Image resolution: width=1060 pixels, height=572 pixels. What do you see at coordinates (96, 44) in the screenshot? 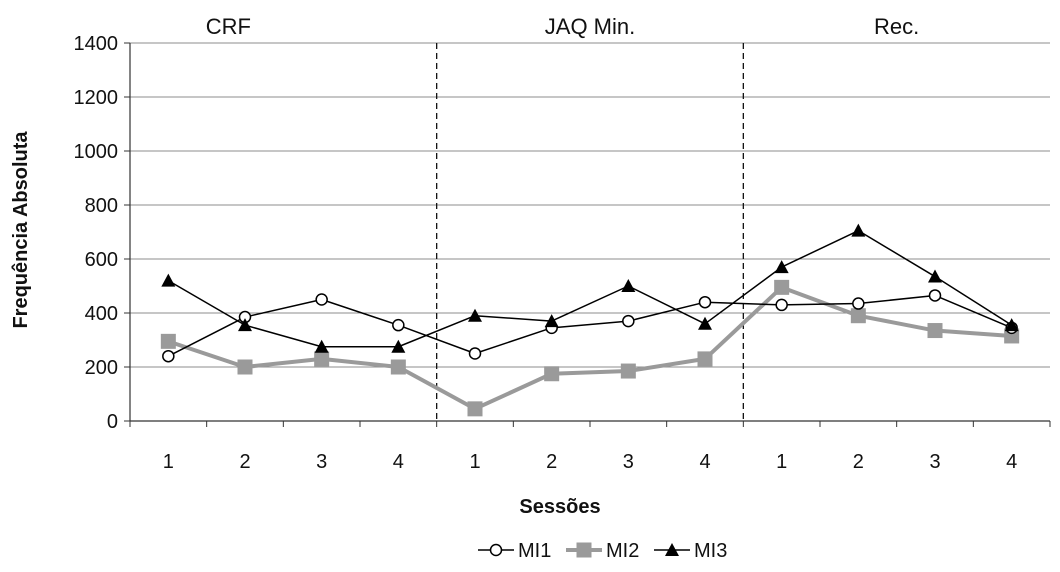
I see `y-tick-label: 1400` at bounding box center [96, 44].